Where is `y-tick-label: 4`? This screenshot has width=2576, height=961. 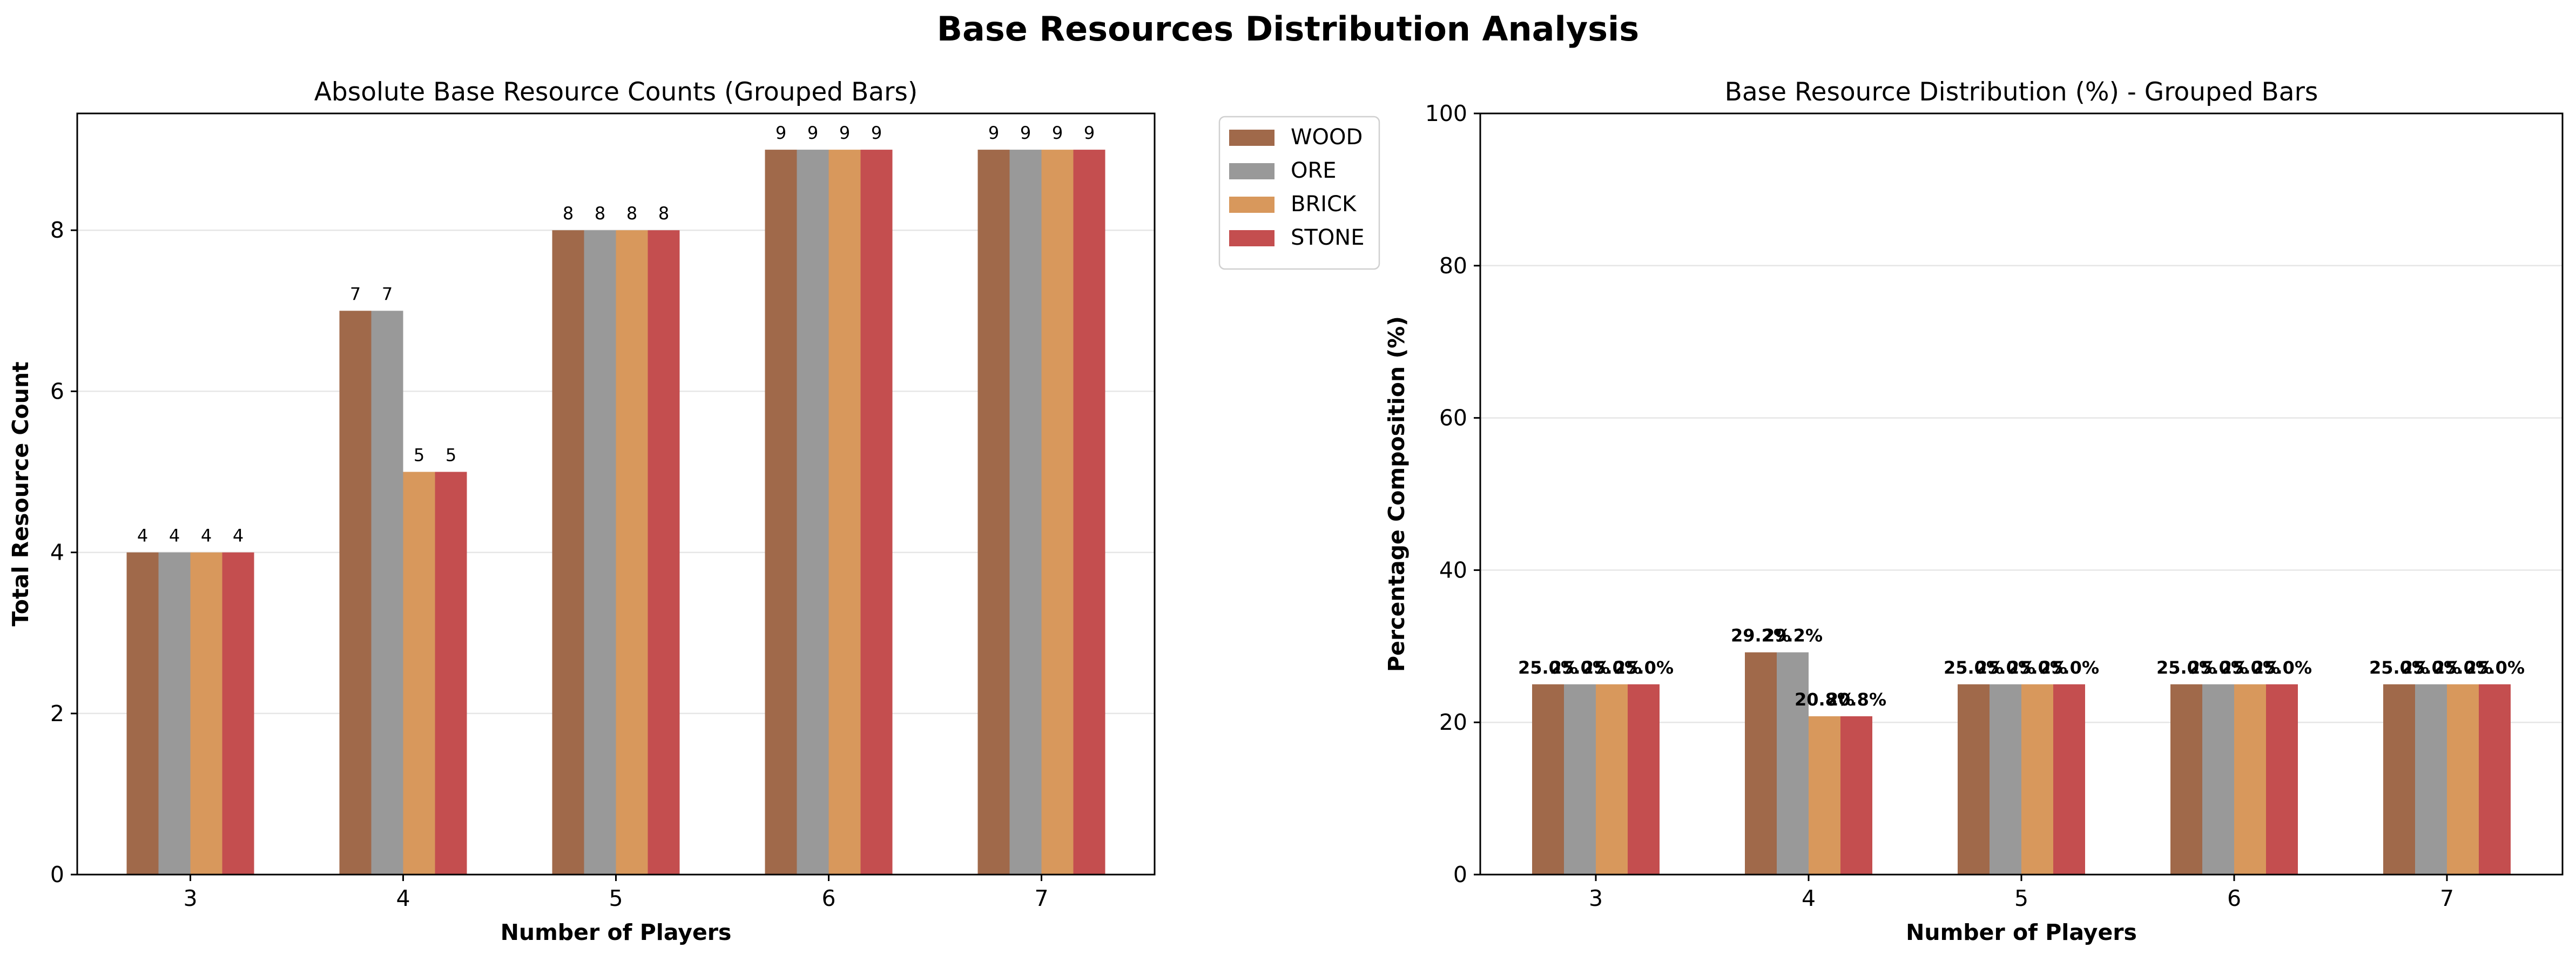
y-tick-label: 4 is located at coordinates (57, 553).